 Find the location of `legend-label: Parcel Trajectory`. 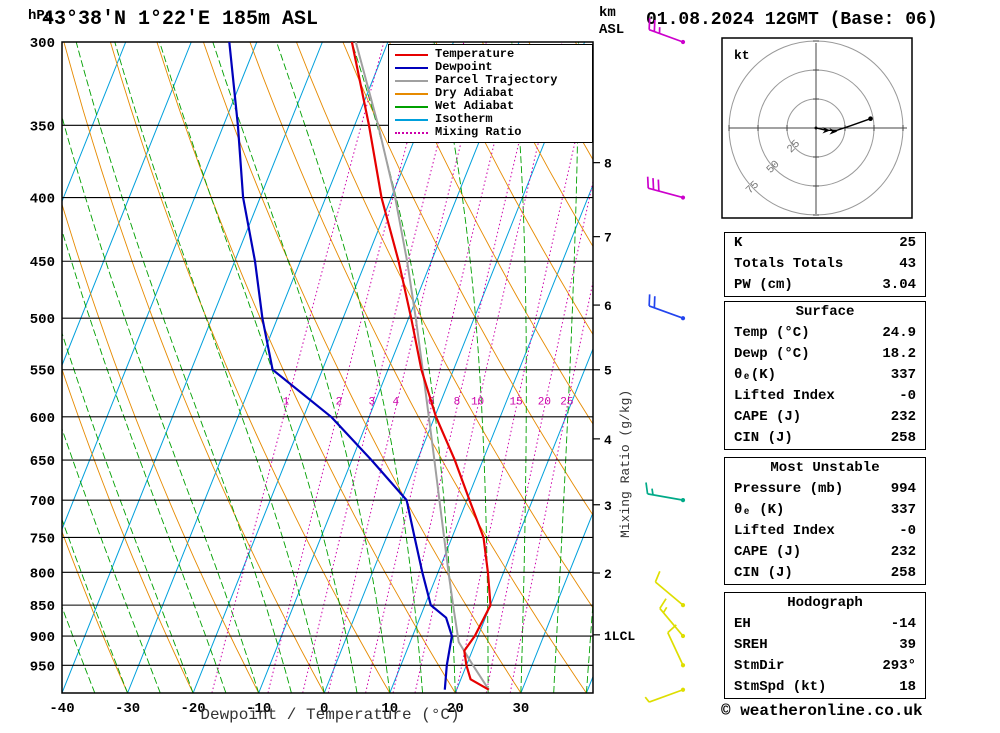

legend-label: Parcel Trajectory is located at coordinates (496, 80).